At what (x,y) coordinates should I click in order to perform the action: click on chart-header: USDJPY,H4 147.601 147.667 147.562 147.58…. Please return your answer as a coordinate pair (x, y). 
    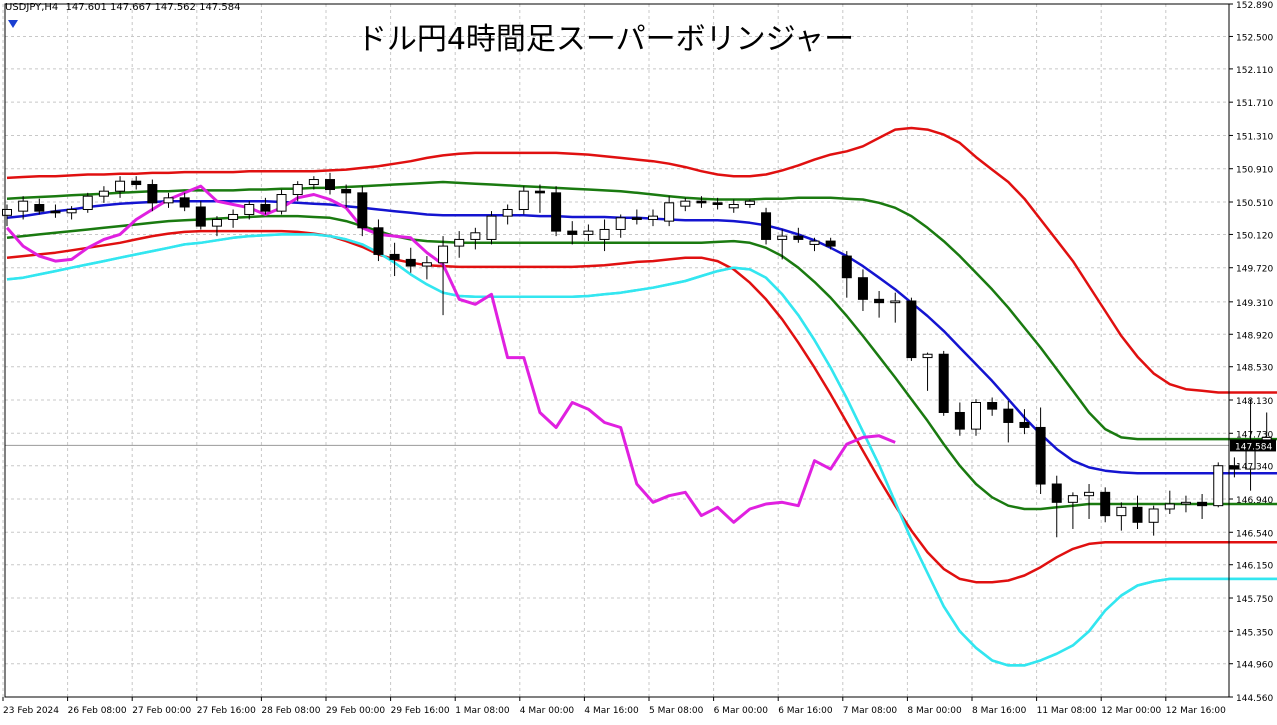
    Looking at the image, I should click on (122, 7).